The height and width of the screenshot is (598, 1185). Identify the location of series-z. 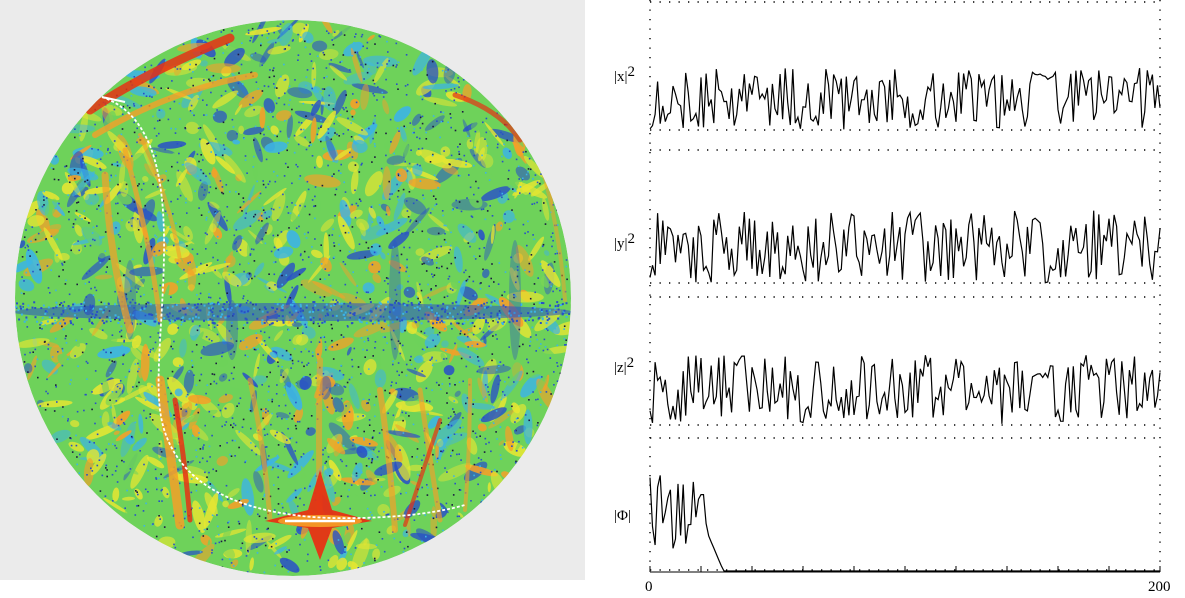
(905, 389).